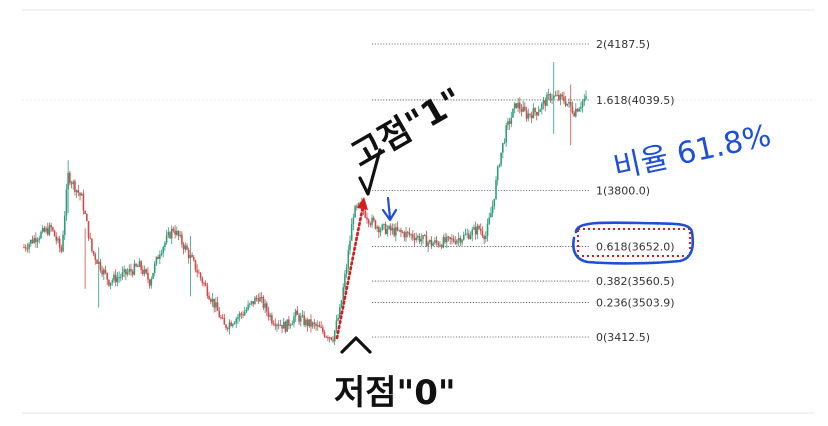 Image resolution: width=828 pixels, height=426 pixels. I want to click on rise-dotted-line, so click(350, 272).